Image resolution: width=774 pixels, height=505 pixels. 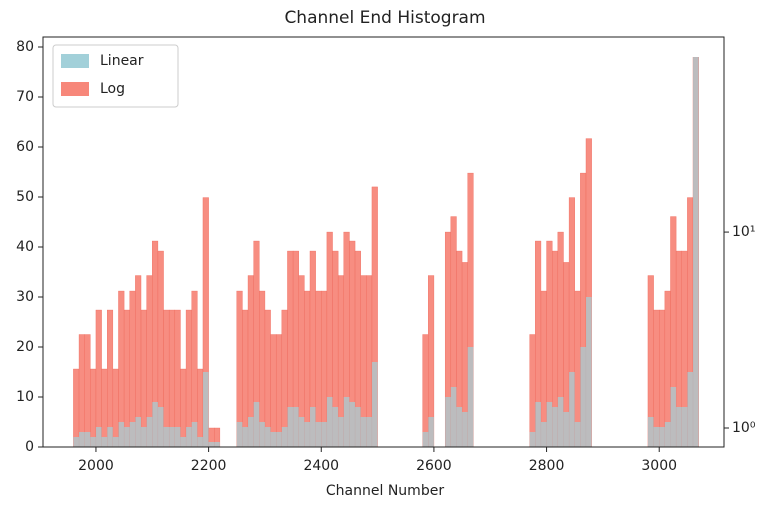 What do you see at coordinates (112, 89) in the screenshot?
I see `legend-label: Log` at bounding box center [112, 89].